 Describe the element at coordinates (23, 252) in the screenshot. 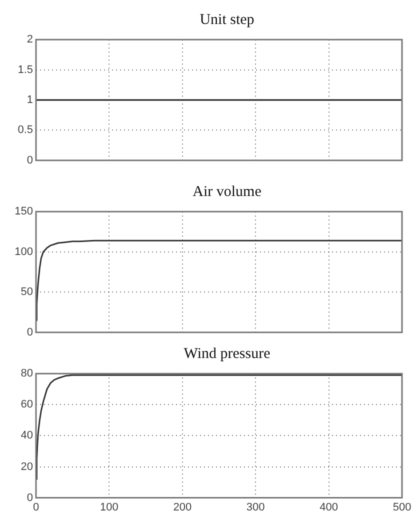

I see `y-tick-label: 100` at that location.